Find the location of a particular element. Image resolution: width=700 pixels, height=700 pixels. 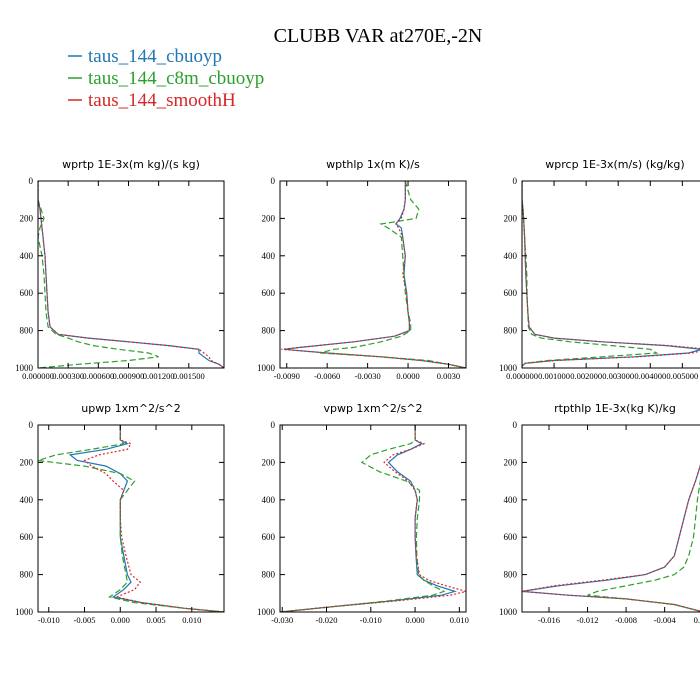

x-tick-label: 0.002000 is located at coordinates (586, 376).